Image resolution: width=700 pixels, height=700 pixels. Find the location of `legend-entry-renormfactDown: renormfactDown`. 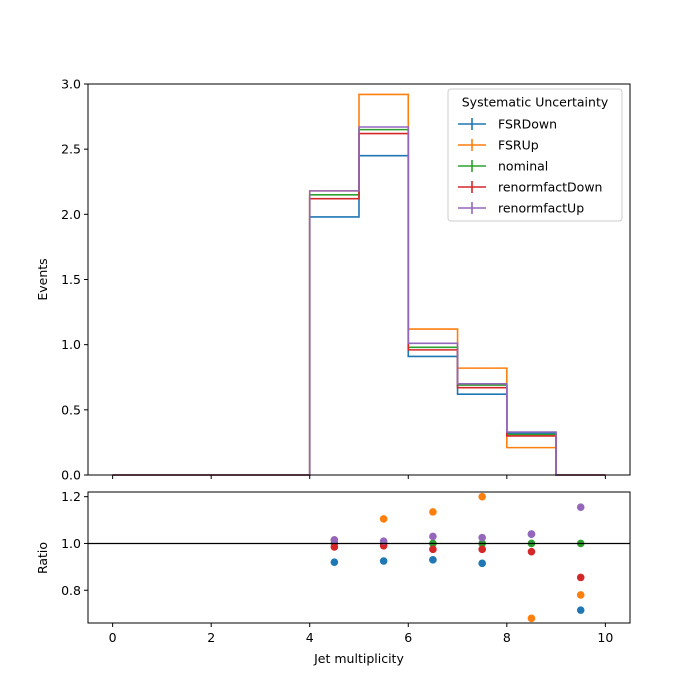

legend-entry-renormfactDown: renormfactDown is located at coordinates (530, 187).